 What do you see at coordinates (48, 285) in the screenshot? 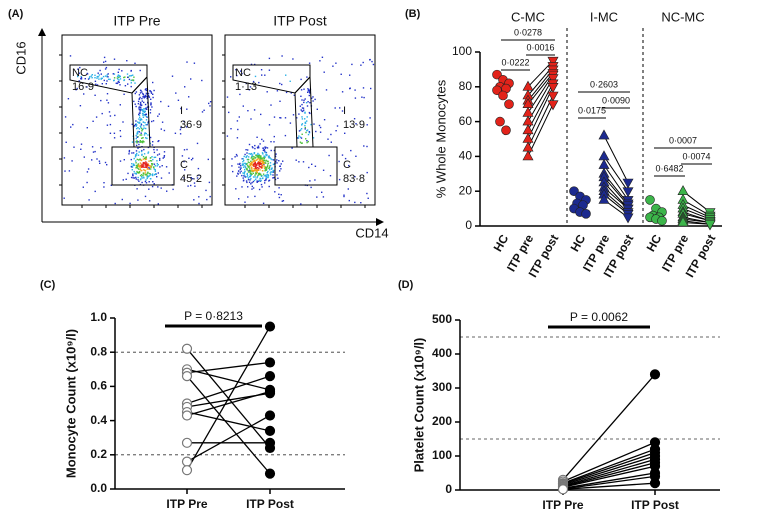
I see `panel-label: (C)` at bounding box center [48, 285].